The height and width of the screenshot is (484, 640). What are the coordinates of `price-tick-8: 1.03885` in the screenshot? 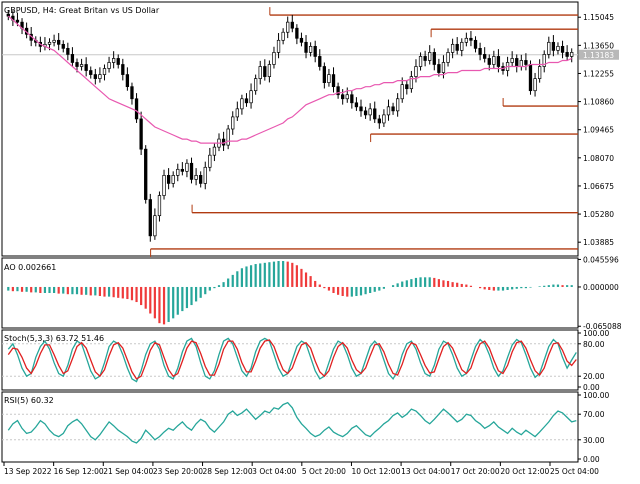 It's located at (598, 242).